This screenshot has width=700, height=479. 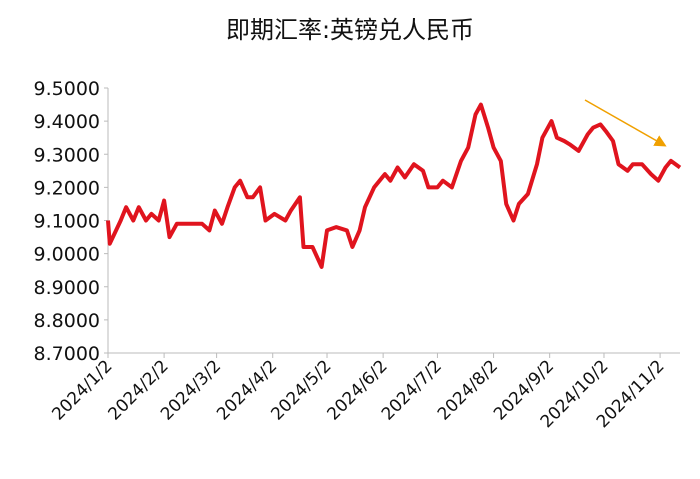 I want to click on y-tick-label: 9.5000, so click(x=67, y=89).